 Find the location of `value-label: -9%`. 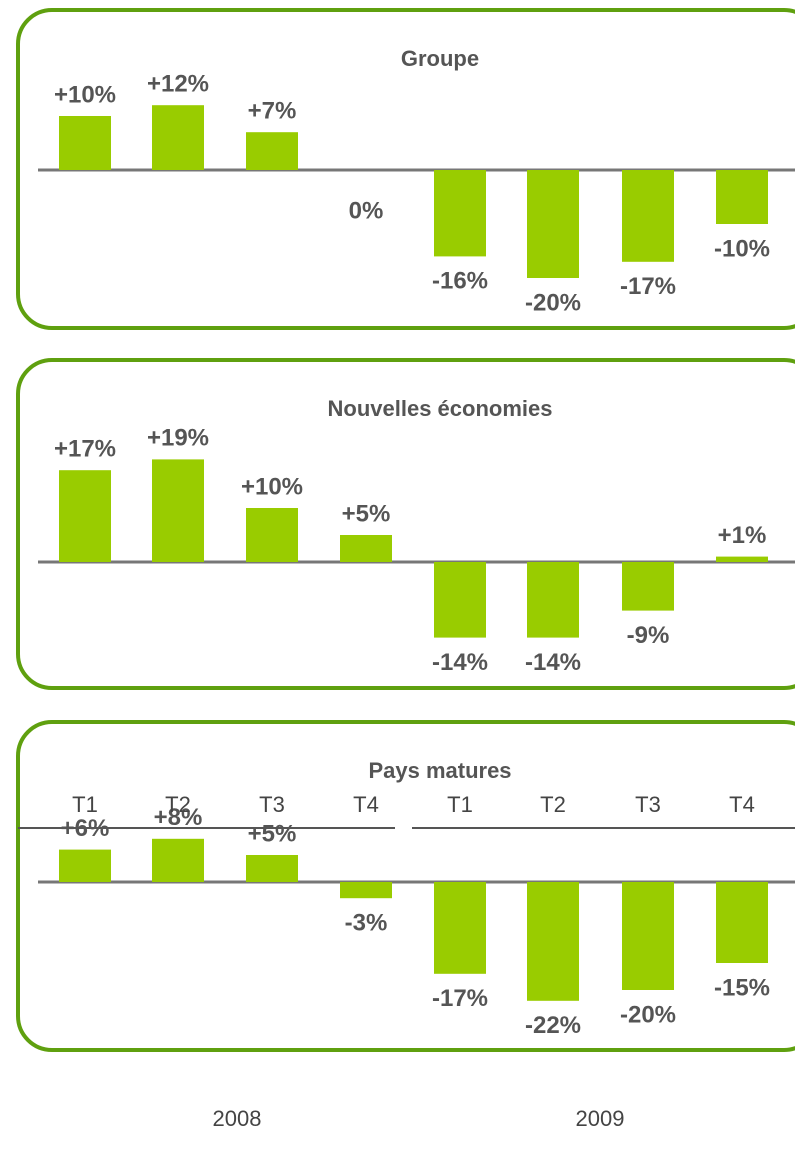

value-label: -9% is located at coordinates (648, 635).